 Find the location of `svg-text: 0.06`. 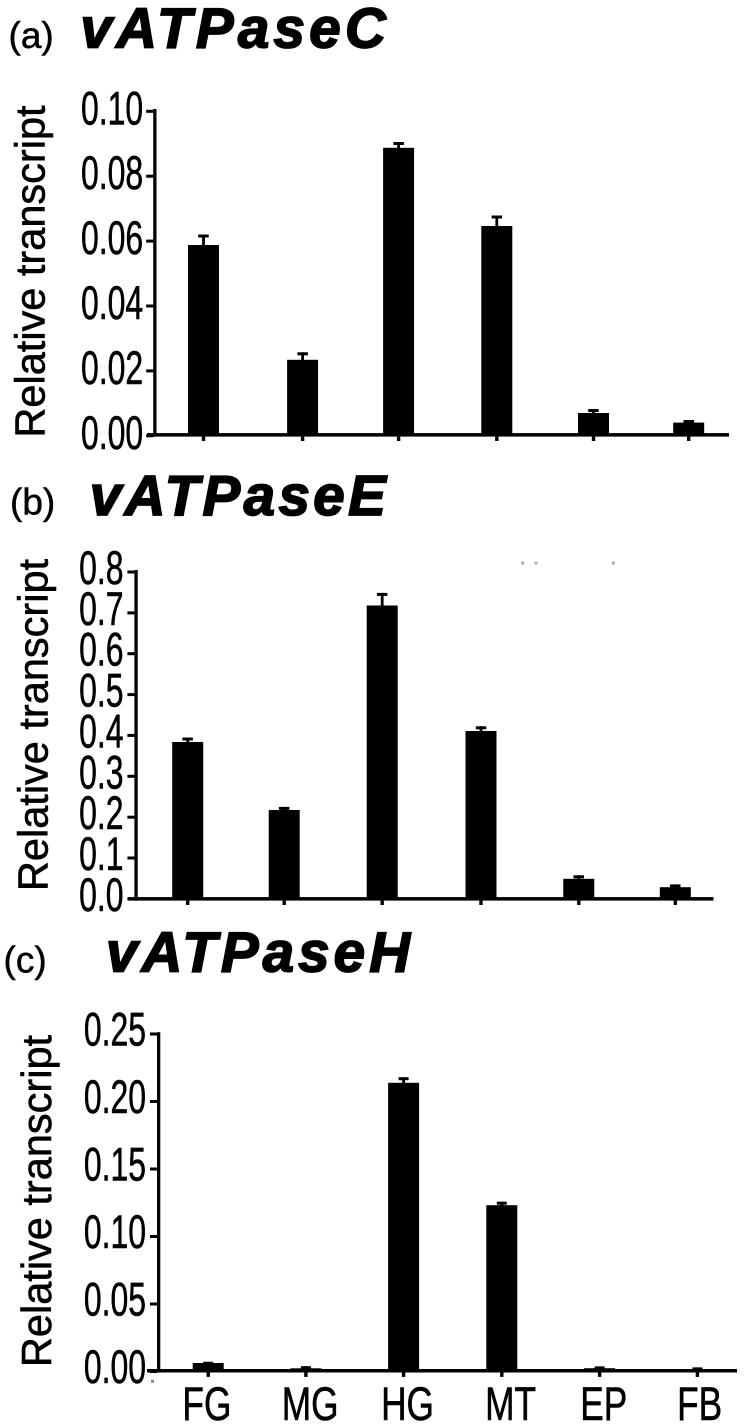

svg-text: 0.06 is located at coordinates (112, 238).